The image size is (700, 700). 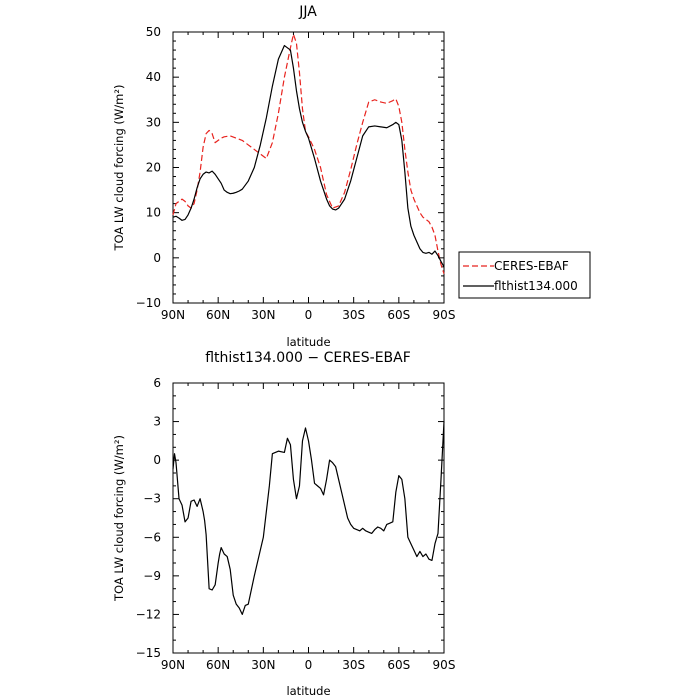 I want to click on x-axis-label-top: latitude, so click(x=308, y=342).